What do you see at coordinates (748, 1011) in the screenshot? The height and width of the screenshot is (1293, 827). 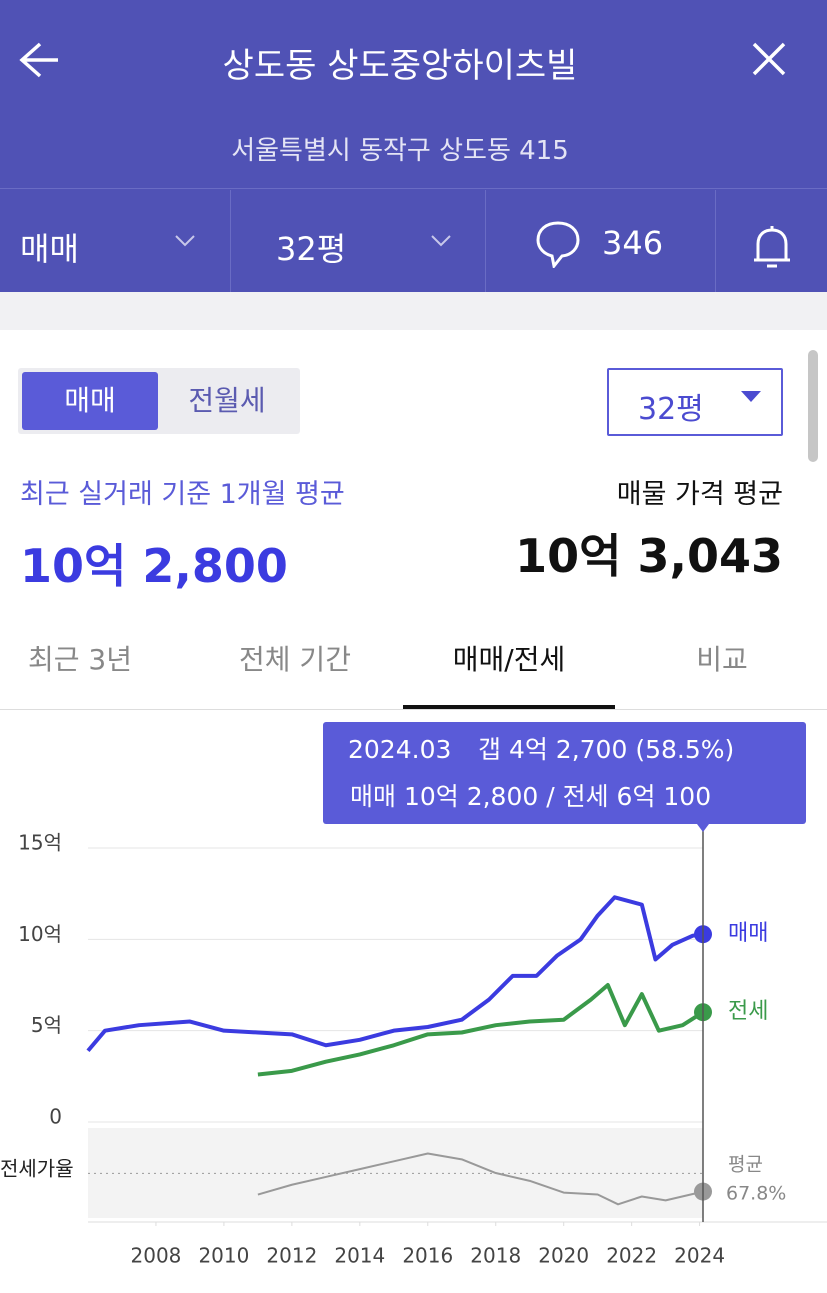 I see `legend-label: 전세` at bounding box center [748, 1011].